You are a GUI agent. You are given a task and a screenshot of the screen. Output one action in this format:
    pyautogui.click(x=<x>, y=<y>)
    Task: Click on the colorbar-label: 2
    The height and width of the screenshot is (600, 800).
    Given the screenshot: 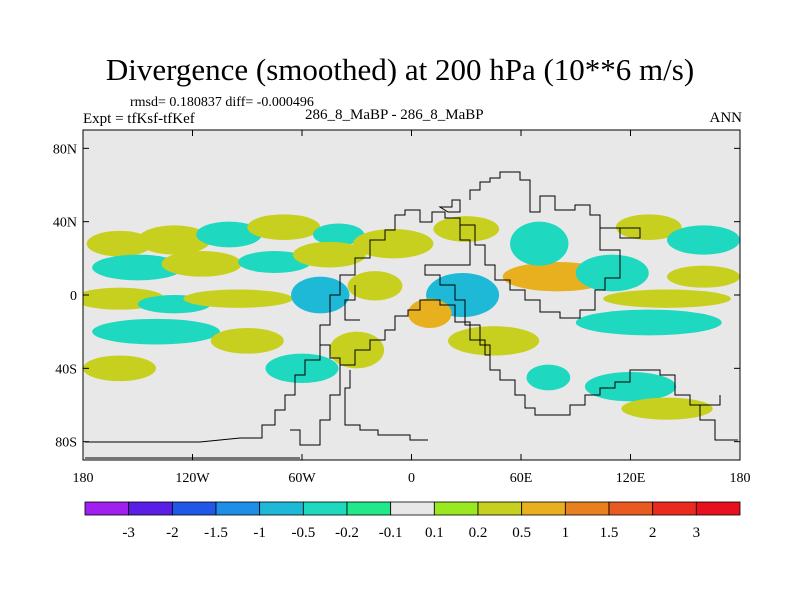 What is the action you would take?
    pyautogui.click(x=653, y=533)
    